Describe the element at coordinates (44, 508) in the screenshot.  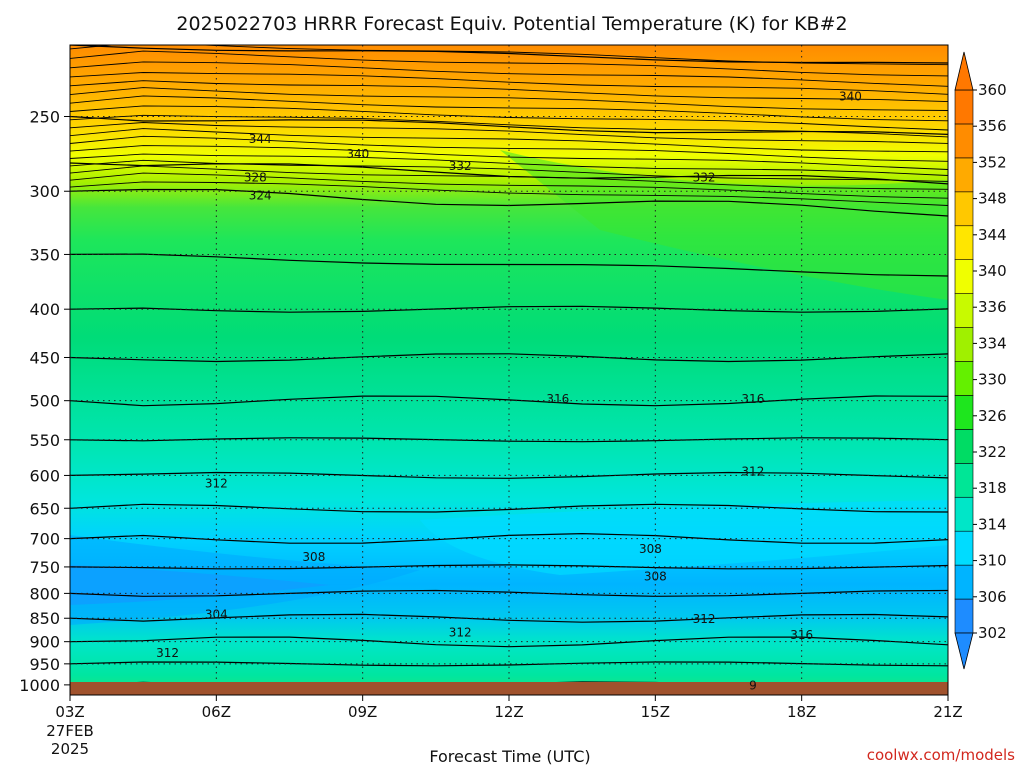
I see `y-tick-label: 650` at that location.